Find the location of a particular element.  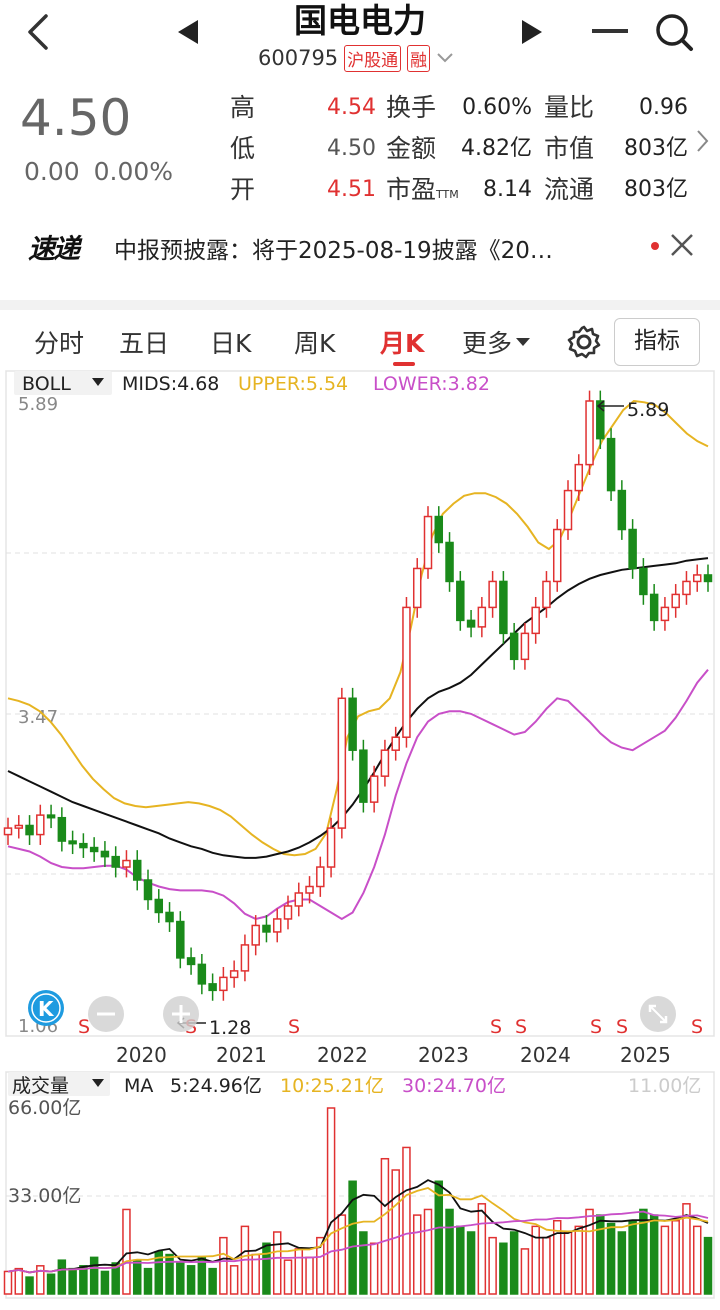

minus-icon is located at coordinates (610, 32).